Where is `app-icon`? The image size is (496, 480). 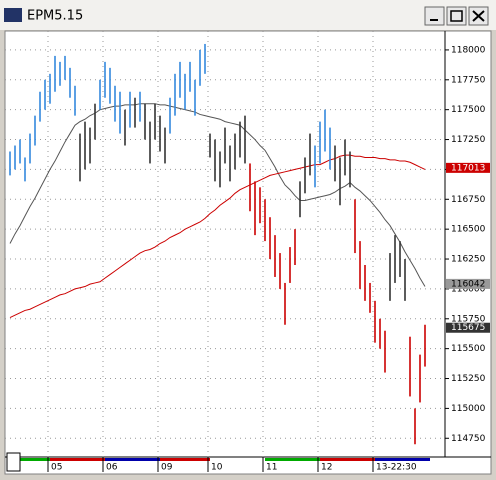 app-icon is located at coordinates (13, 15).